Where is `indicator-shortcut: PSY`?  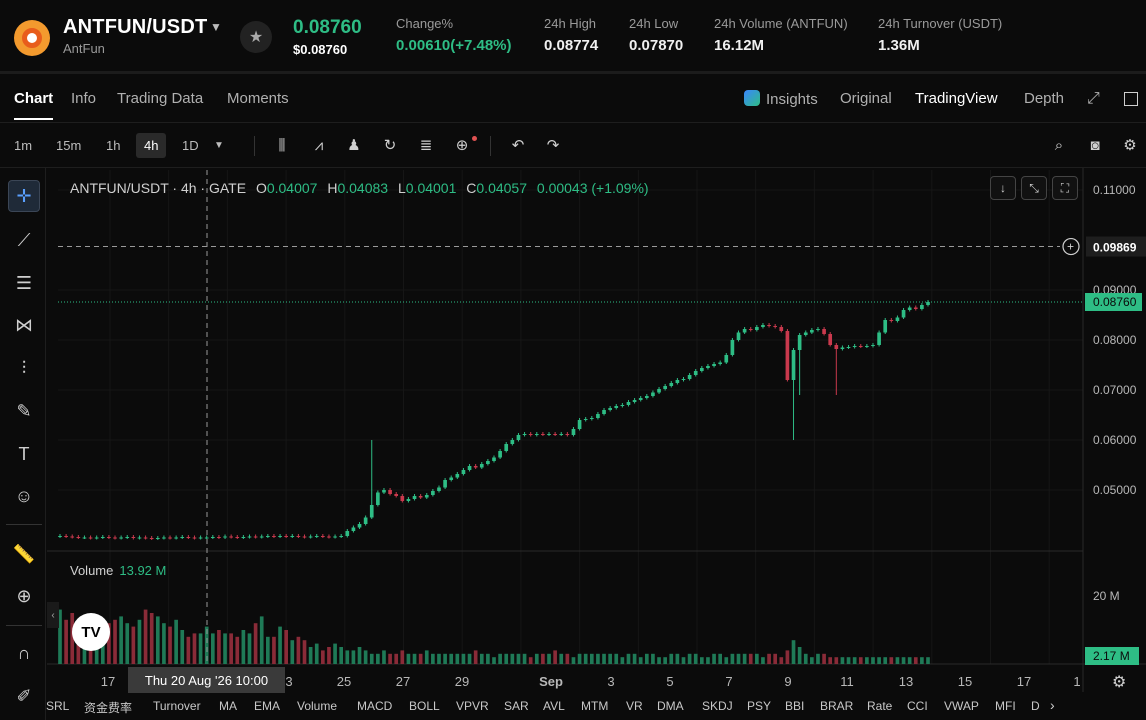 indicator-shortcut: PSY is located at coordinates (759, 706).